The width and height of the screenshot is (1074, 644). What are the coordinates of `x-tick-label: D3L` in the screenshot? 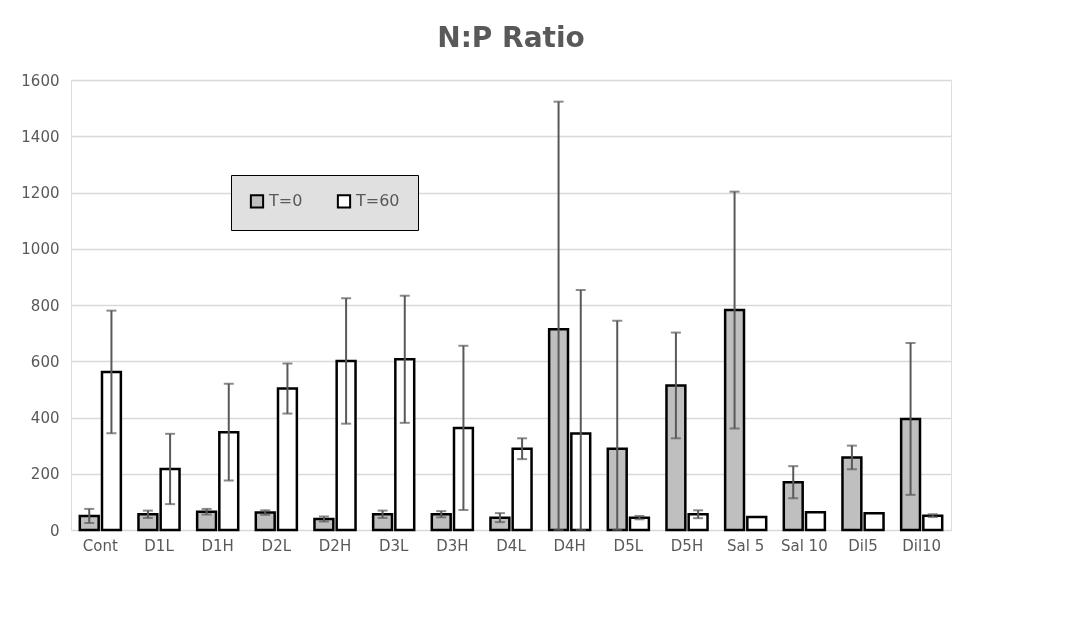 It's located at (394, 545).